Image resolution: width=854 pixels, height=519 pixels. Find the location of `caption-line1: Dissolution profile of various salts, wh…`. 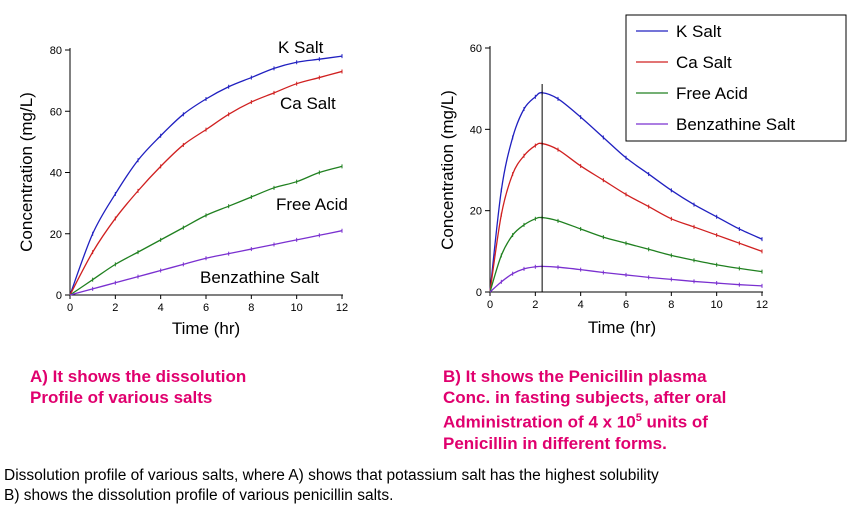

caption-line1: Dissolution profile of various salts, wh… is located at coordinates (331, 475).